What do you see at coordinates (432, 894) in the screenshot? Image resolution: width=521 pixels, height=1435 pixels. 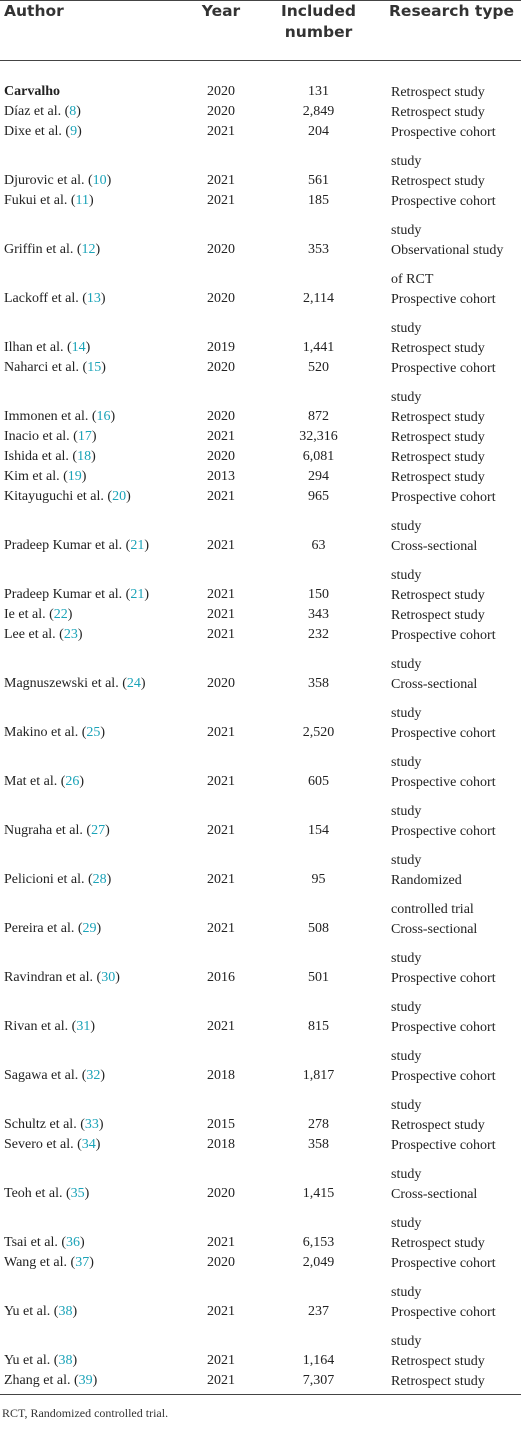 I see `research-type: Randomized controlled trial` at bounding box center [432, 894].